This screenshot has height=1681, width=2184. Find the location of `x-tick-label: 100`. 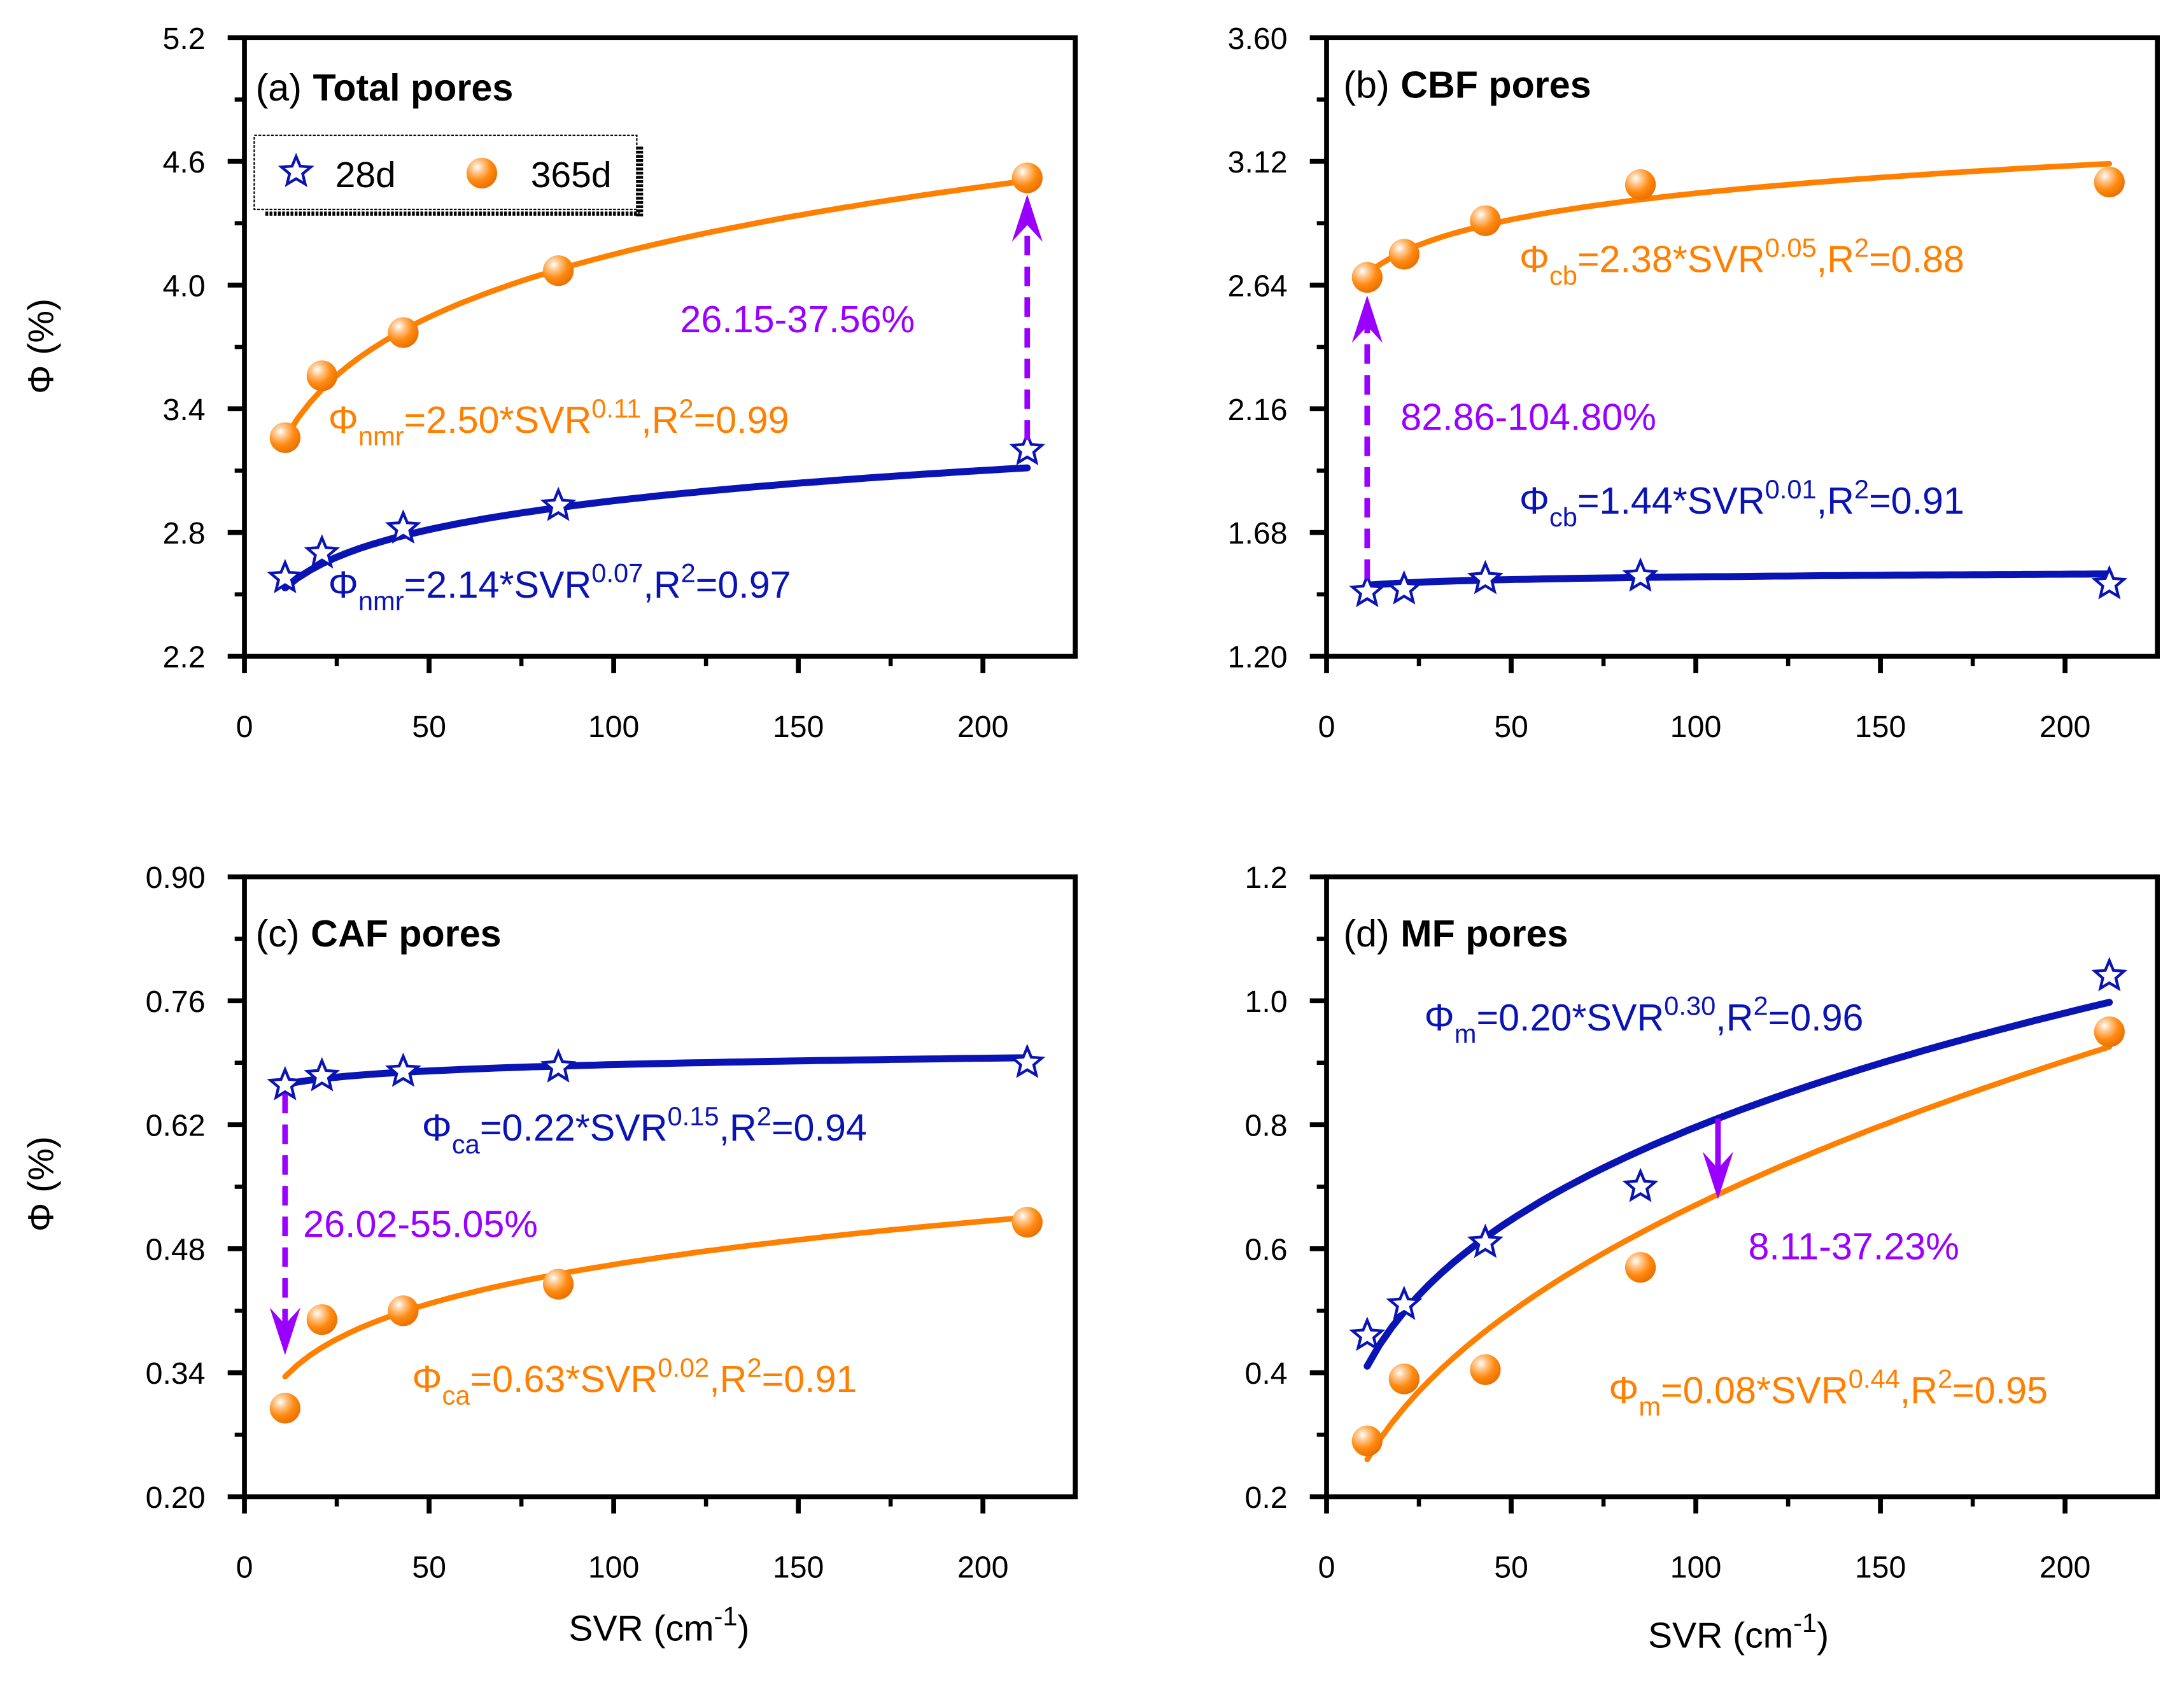

x-tick-label: 100 is located at coordinates (614, 727).